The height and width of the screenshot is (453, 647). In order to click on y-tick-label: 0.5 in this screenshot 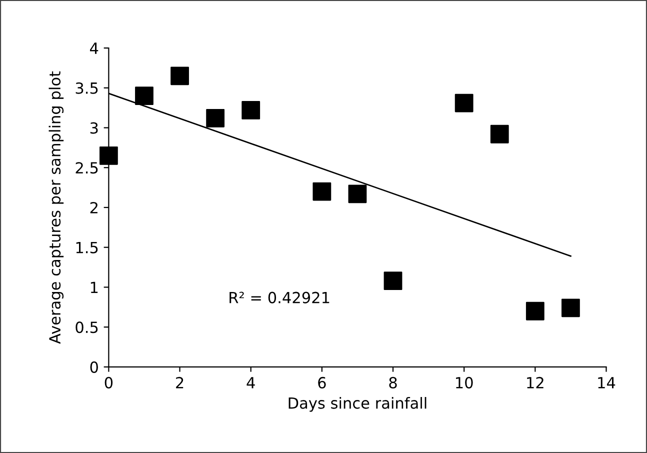, I will do `click(87, 328)`.